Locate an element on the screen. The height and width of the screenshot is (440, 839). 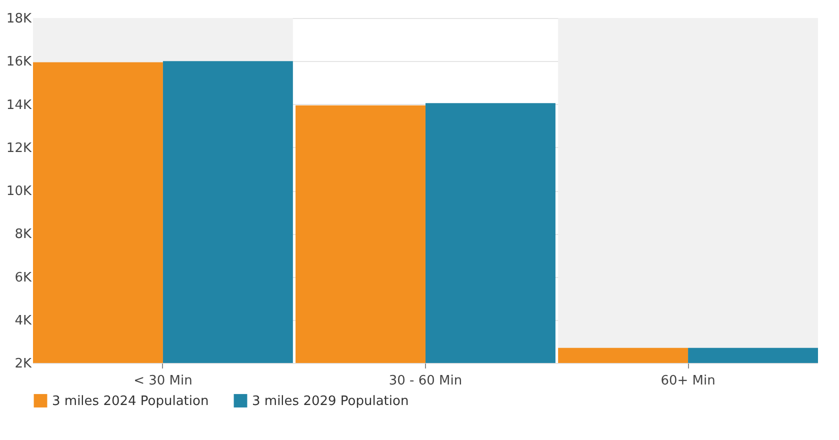
x-tick-label: 30 - 60 Min is located at coordinates (425, 381).